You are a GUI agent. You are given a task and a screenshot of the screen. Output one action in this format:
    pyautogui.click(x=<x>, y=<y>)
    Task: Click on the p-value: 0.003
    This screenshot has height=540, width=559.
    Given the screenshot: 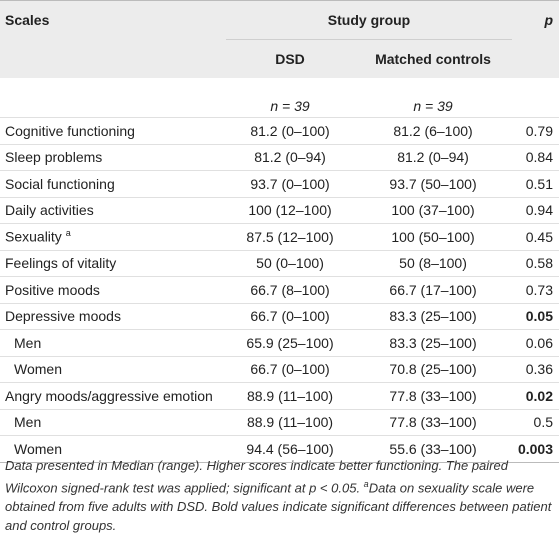 What is the action you would take?
    pyautogui.click(x=535, y=449)
    